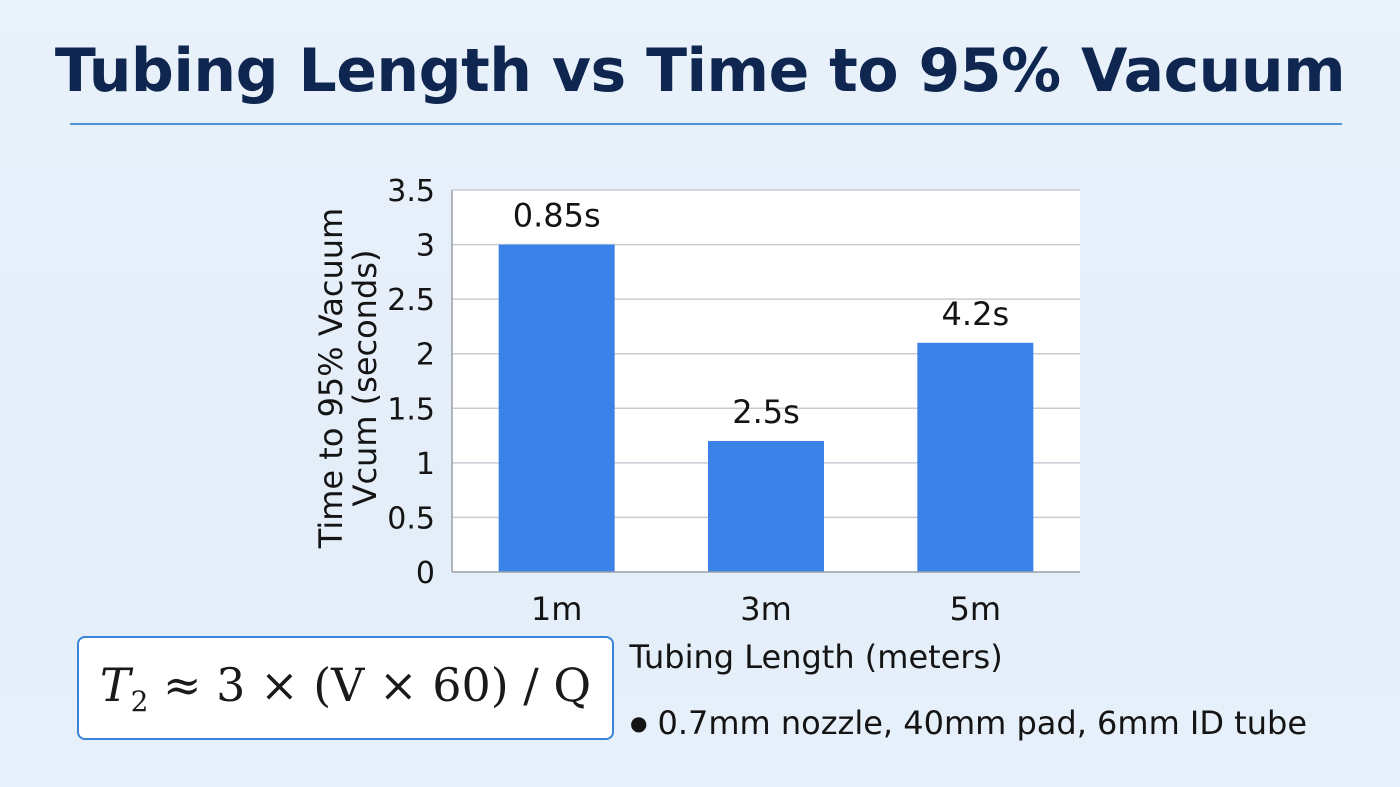 The image size is (1400, 787). I want to click on x-tick-label: 3m, so click(766, 609).